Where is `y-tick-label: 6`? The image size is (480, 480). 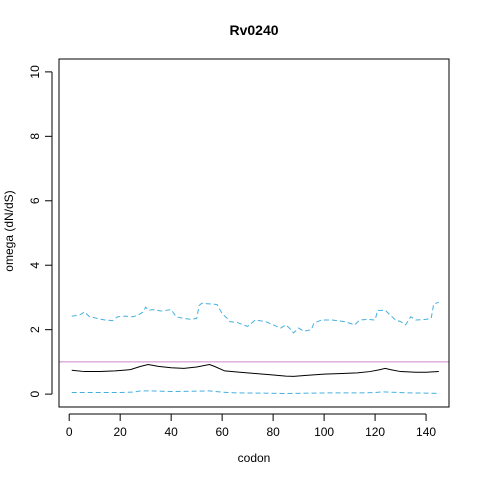
y-tick-label: 6 is located at coordinates (35, 200).